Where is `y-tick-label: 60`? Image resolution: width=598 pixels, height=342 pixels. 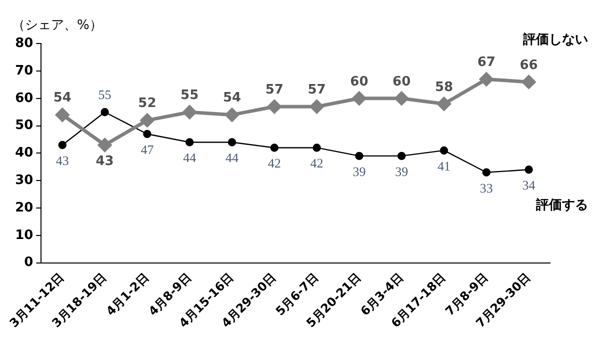 y-tick-label: 60 is located at coordinates (24, 98).